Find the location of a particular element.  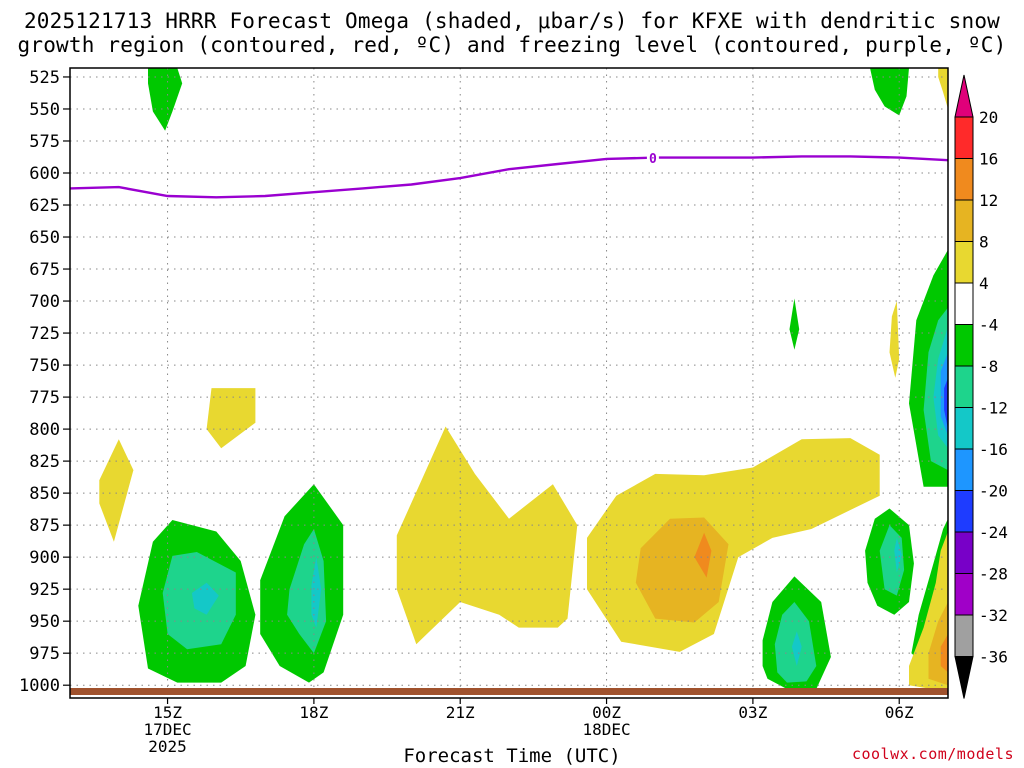

colorbar-label: -32 is located at coordinates (993, 615).